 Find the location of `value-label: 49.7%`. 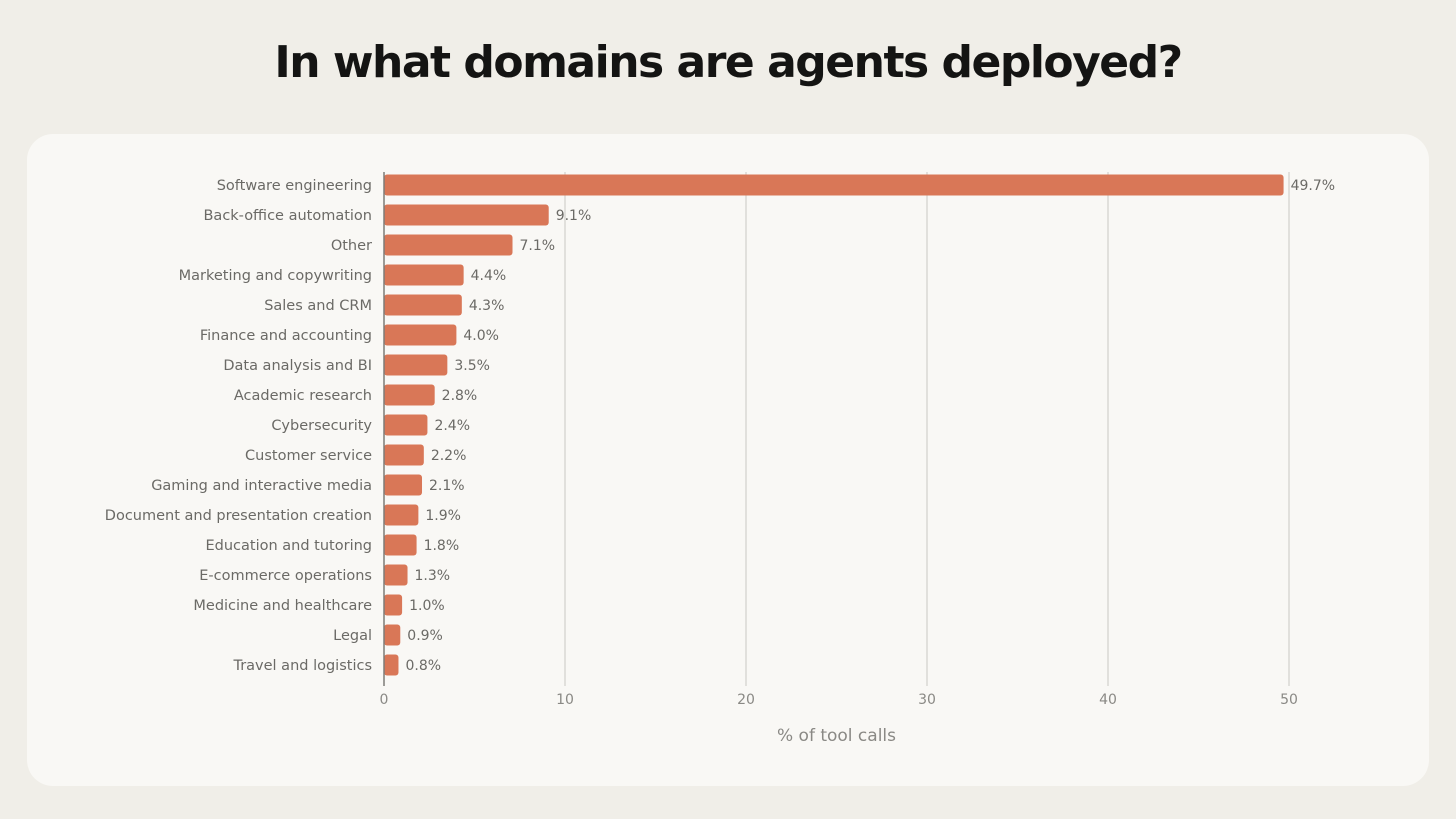

value-label: 49.7% is located at coordinates (1313, 186).